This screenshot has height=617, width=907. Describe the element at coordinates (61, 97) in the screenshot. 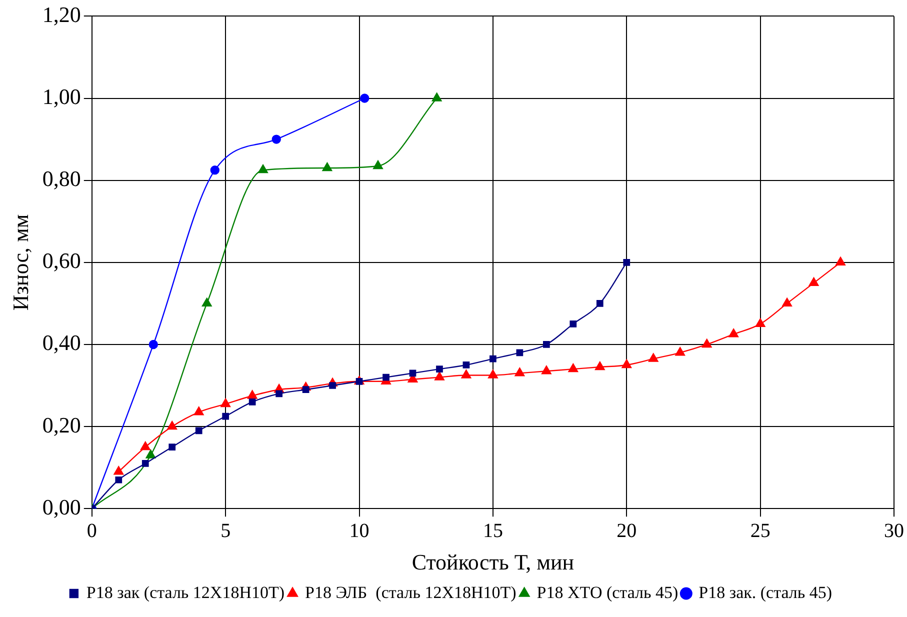

I see `y-tick-label: 1,00` at that location.